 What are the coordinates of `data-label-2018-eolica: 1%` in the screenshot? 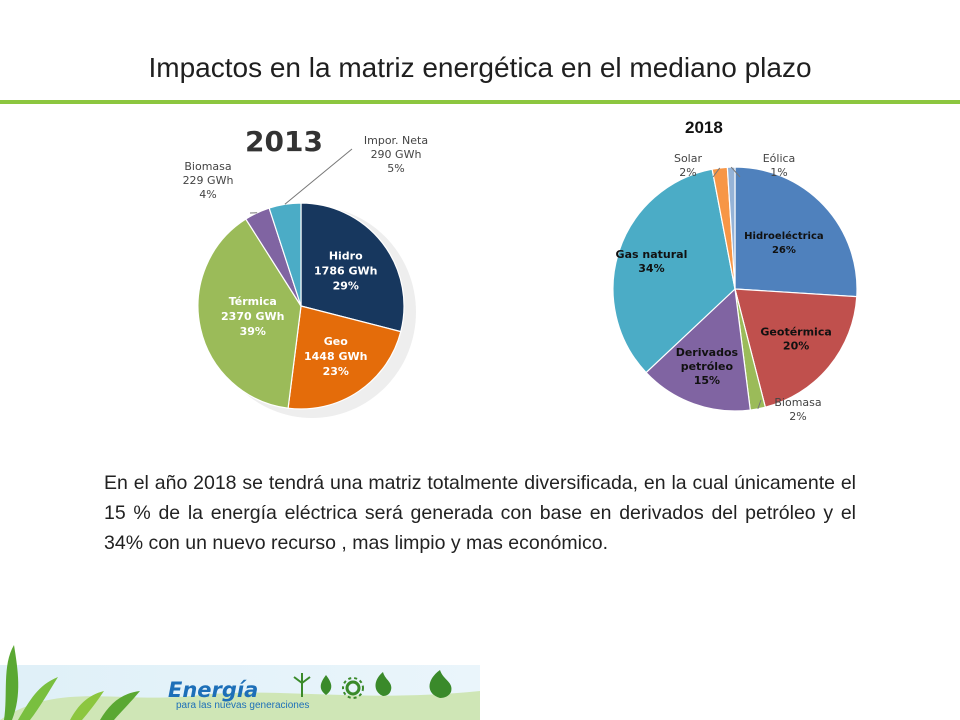 It's located at (778, 172).